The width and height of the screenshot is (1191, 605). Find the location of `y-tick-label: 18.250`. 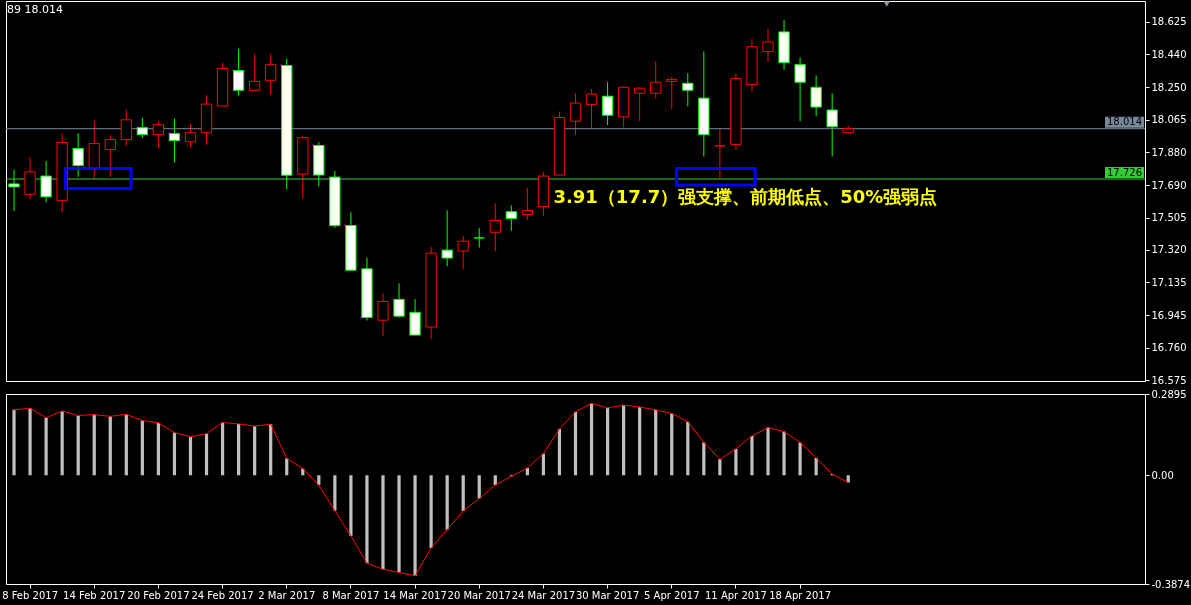

y-tick-label: 18.250 is located at coordinates (1169, 87).